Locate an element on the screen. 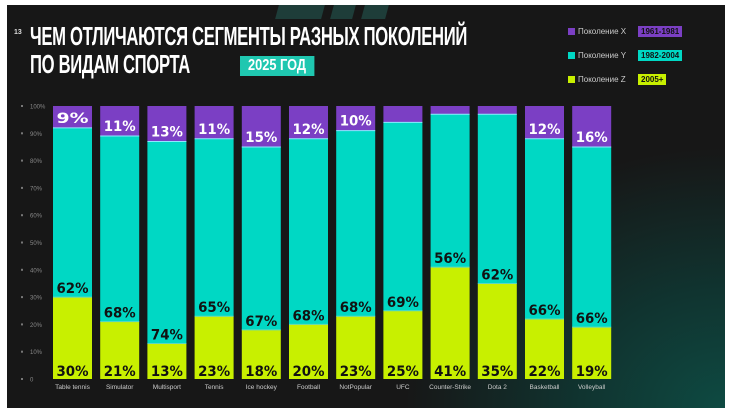 This screenshot has width=730, height=414. y-tick-label: 60% is located at coordinates (36, 217).